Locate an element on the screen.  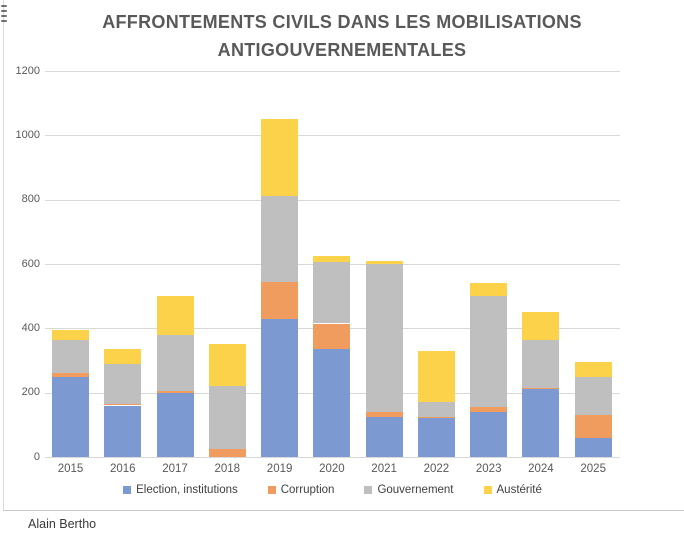
bar-segment-2017-gouvernement is located at coordinates (175, 363).